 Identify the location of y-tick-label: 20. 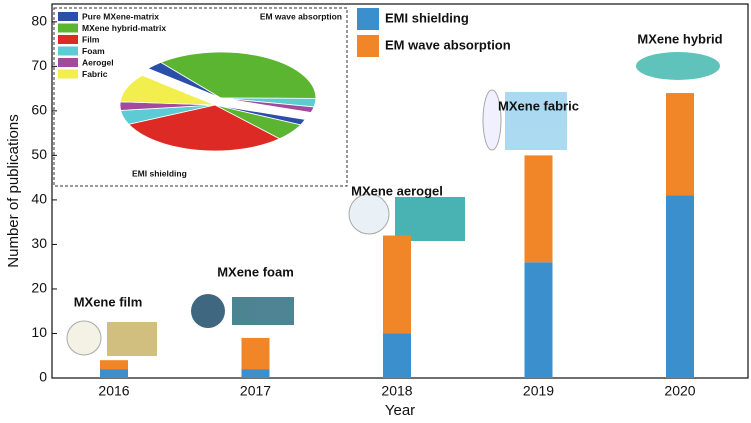
(39, 288).